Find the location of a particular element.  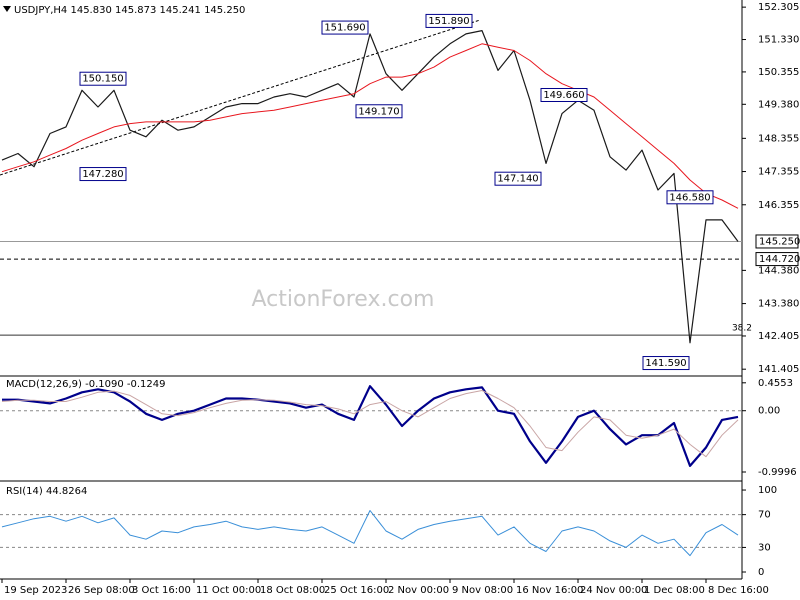

annotation-label: 149.170 is located at coordinates (378, 111).